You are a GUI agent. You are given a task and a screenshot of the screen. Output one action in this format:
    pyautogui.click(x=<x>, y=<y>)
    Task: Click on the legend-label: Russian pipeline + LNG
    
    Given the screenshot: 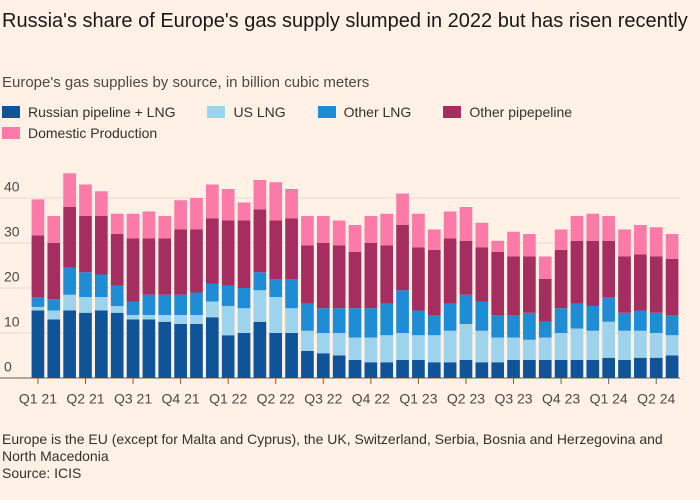 What is the action you would take?
    pyautogui.click(x=102, y=112)
    